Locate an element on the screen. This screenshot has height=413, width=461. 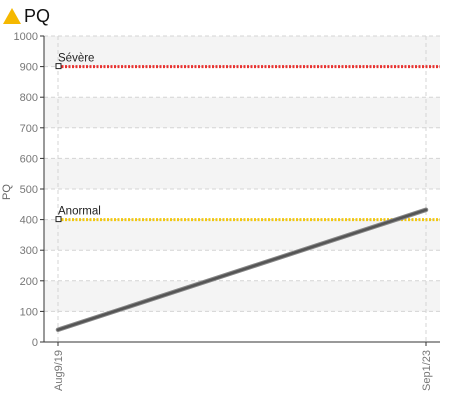
y-tick-label: 700 is located at coordinates (29, 129).